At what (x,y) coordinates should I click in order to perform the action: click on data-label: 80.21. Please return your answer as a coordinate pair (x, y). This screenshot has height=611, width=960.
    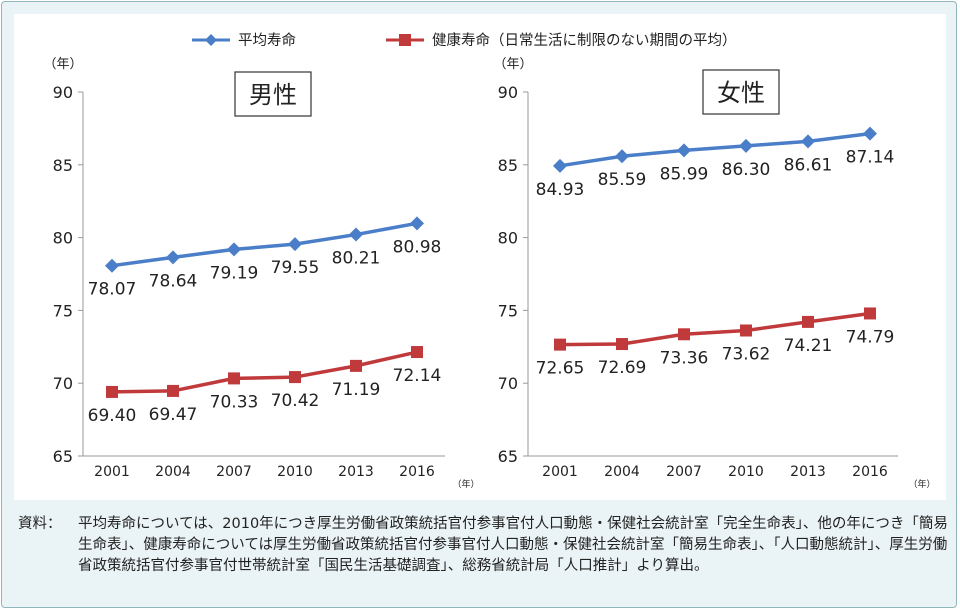
    Looking at the image, I should click on (356, 259).